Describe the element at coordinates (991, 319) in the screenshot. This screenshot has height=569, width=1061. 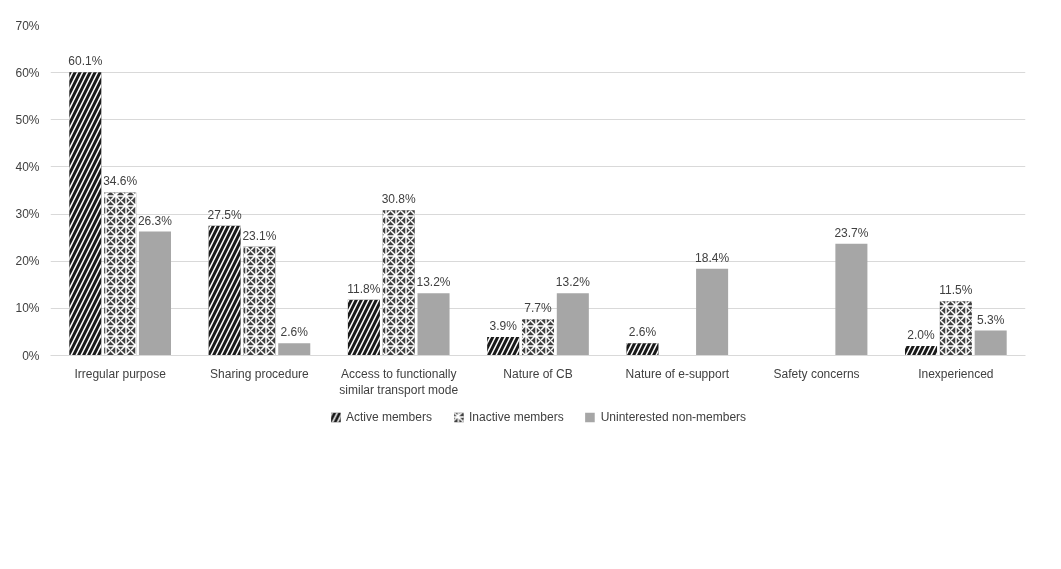
I see `data-label: 5.3%` at that location.